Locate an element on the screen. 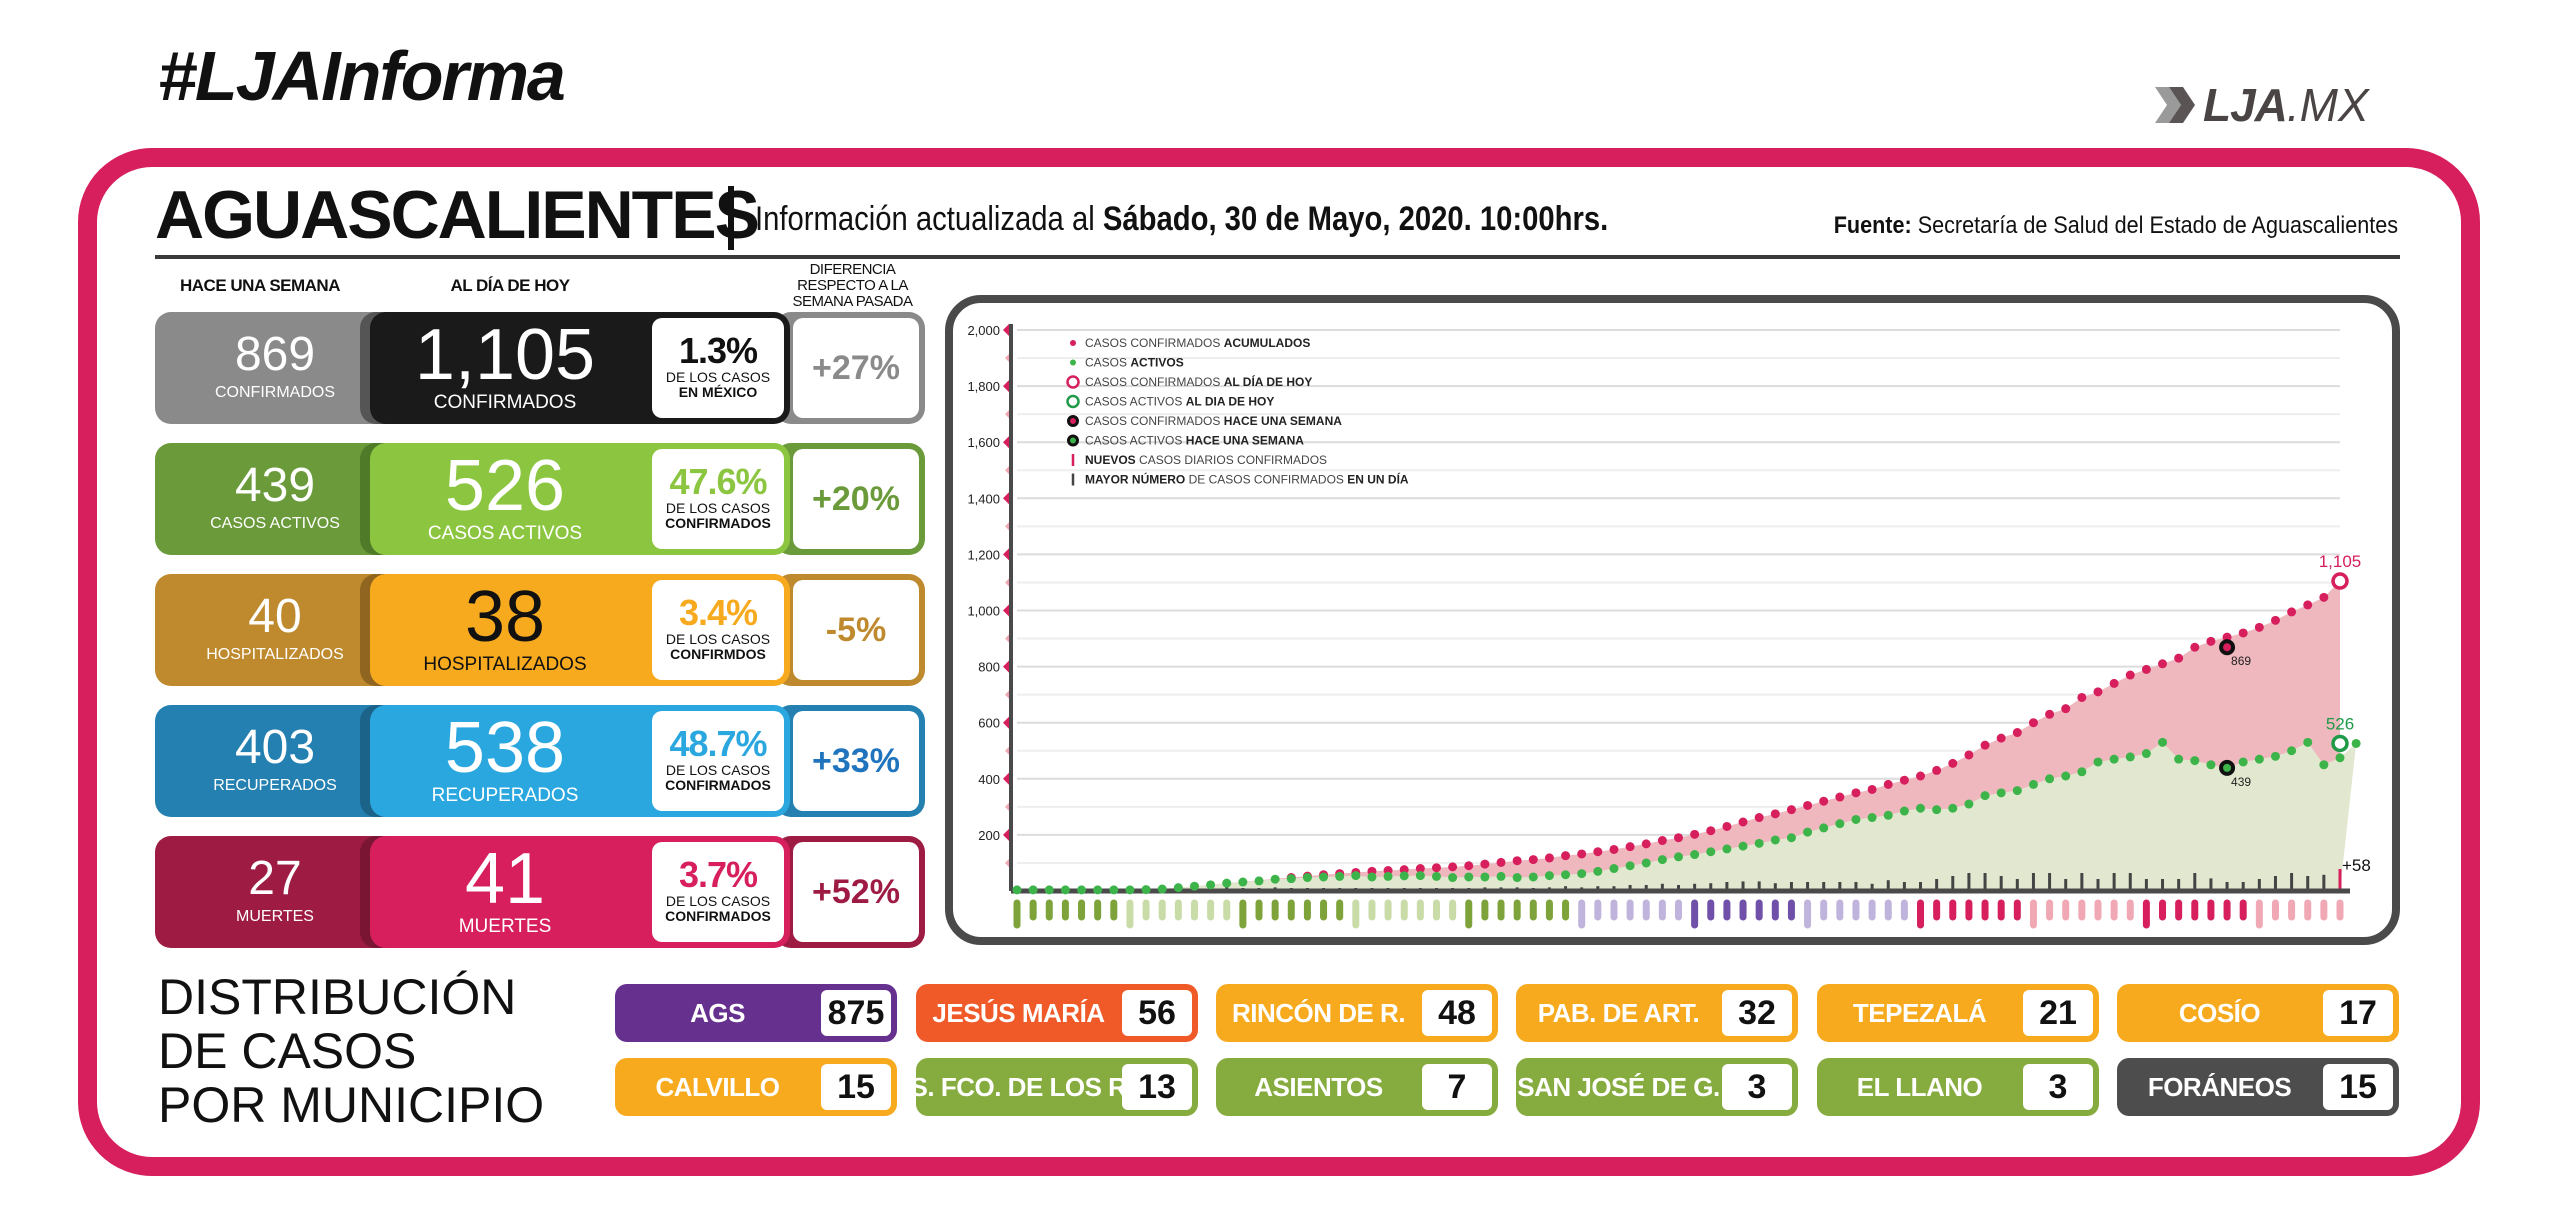 This screenshot has width=2560, height=1226. municipio-badge: PAB. DE ART. 32 is located at coordinates (1657, 1013).